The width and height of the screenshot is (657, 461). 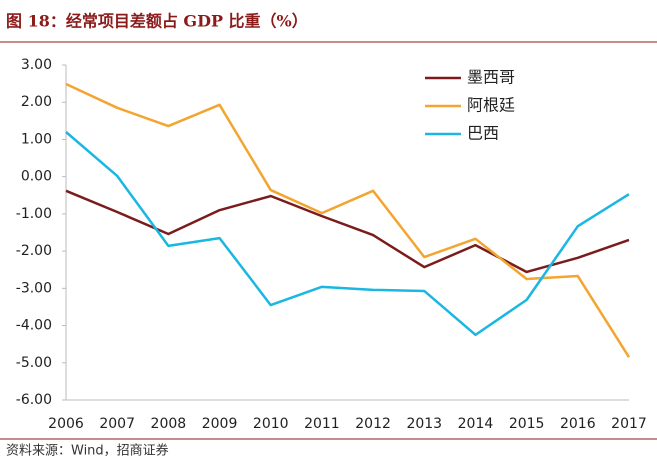 What do you see at coordinates (34, 400) in the screenshot?
I see `y-tick-label: -6.00` at bounding box center [34, 400].